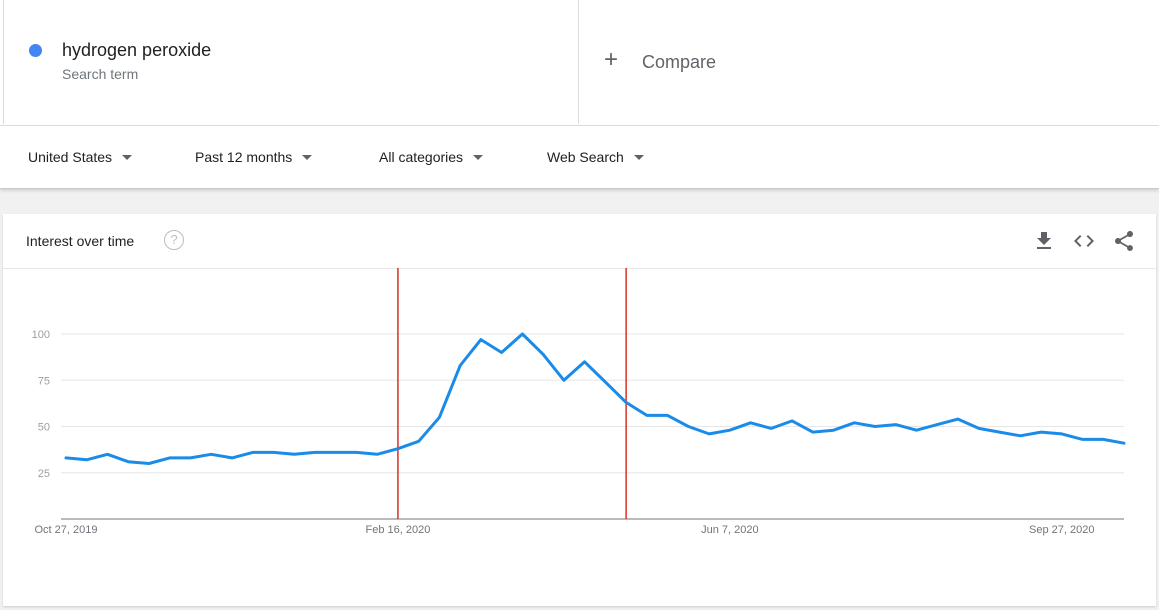 The image size is (1159, 610). I want to click on x-tick-label: Sep 27, 2020, so click(1061, 530).